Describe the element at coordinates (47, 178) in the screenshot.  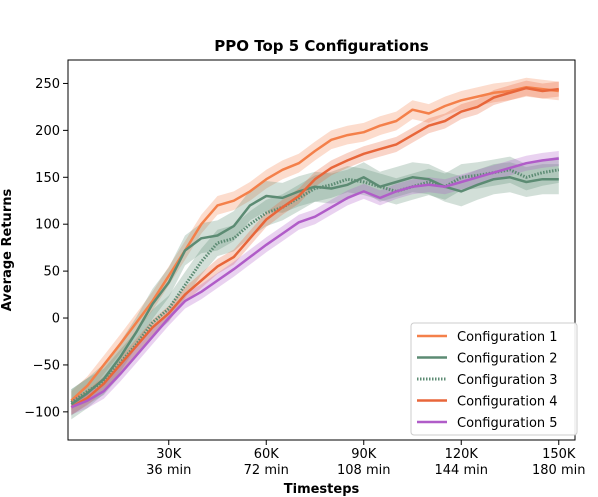
I see `y-tick-label: 150` at that location.